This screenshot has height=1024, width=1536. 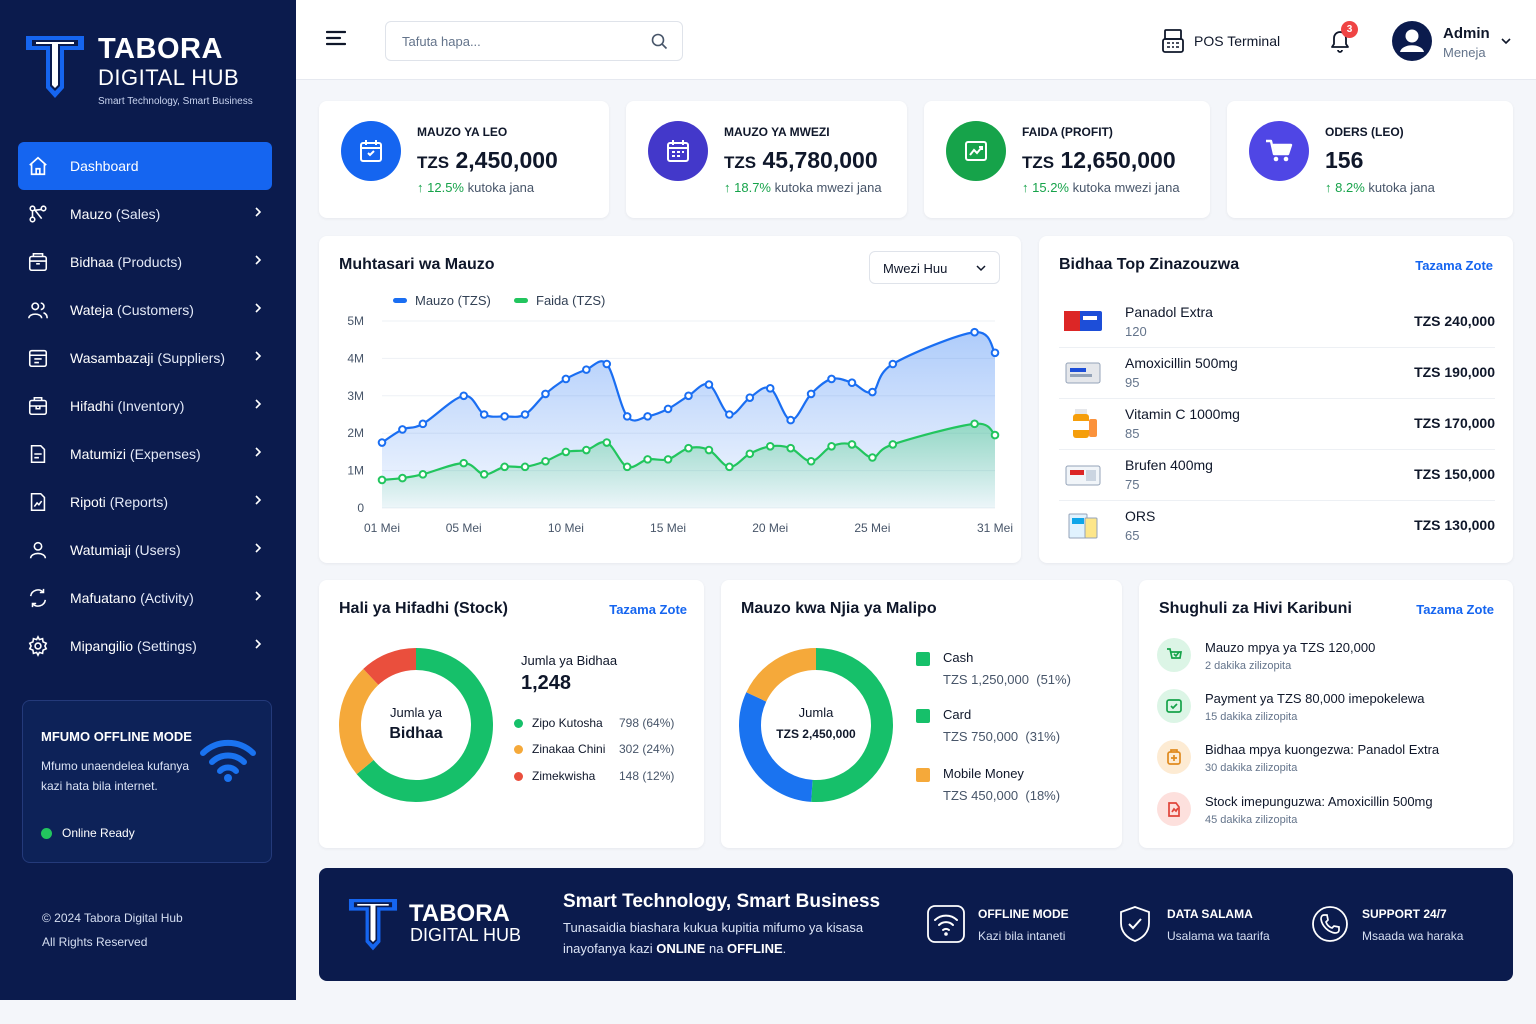 I want to click on sidebar-item-suppliers: Wasambazaji (Suppliers), so click(x=145, y=358).